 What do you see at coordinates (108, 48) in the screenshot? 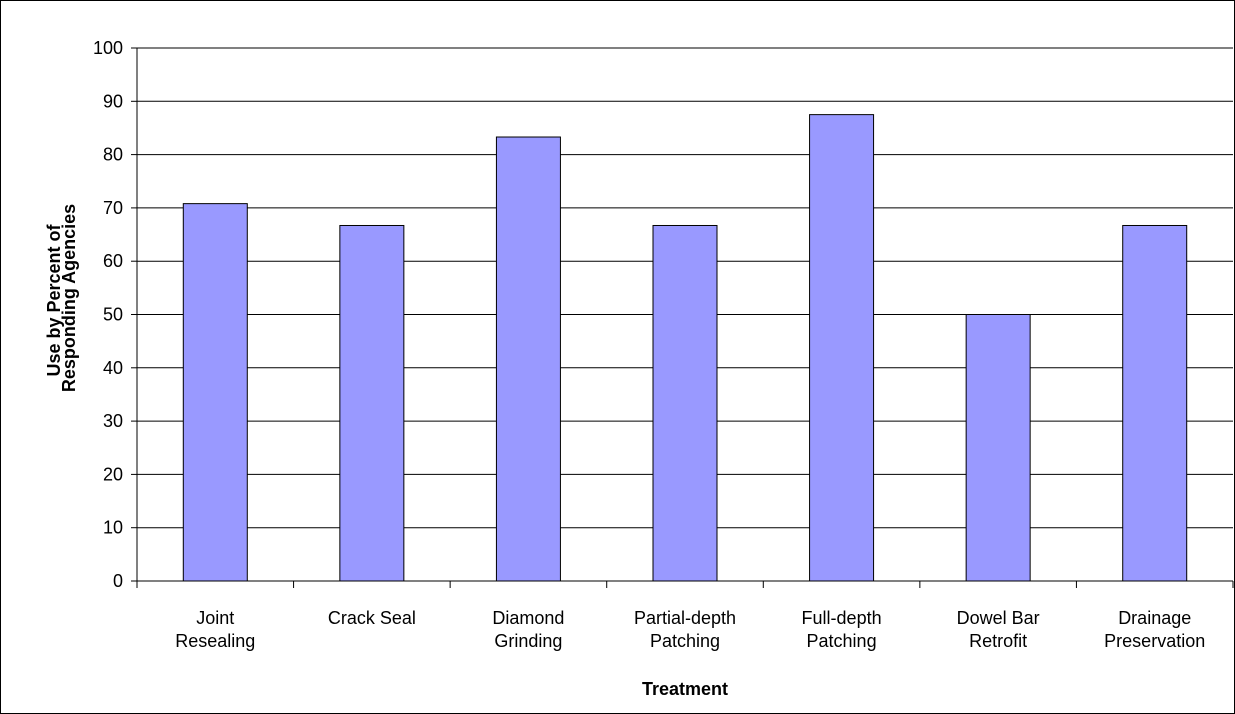
I see `y-tick-label: 100` at bounding box center [108, 48].